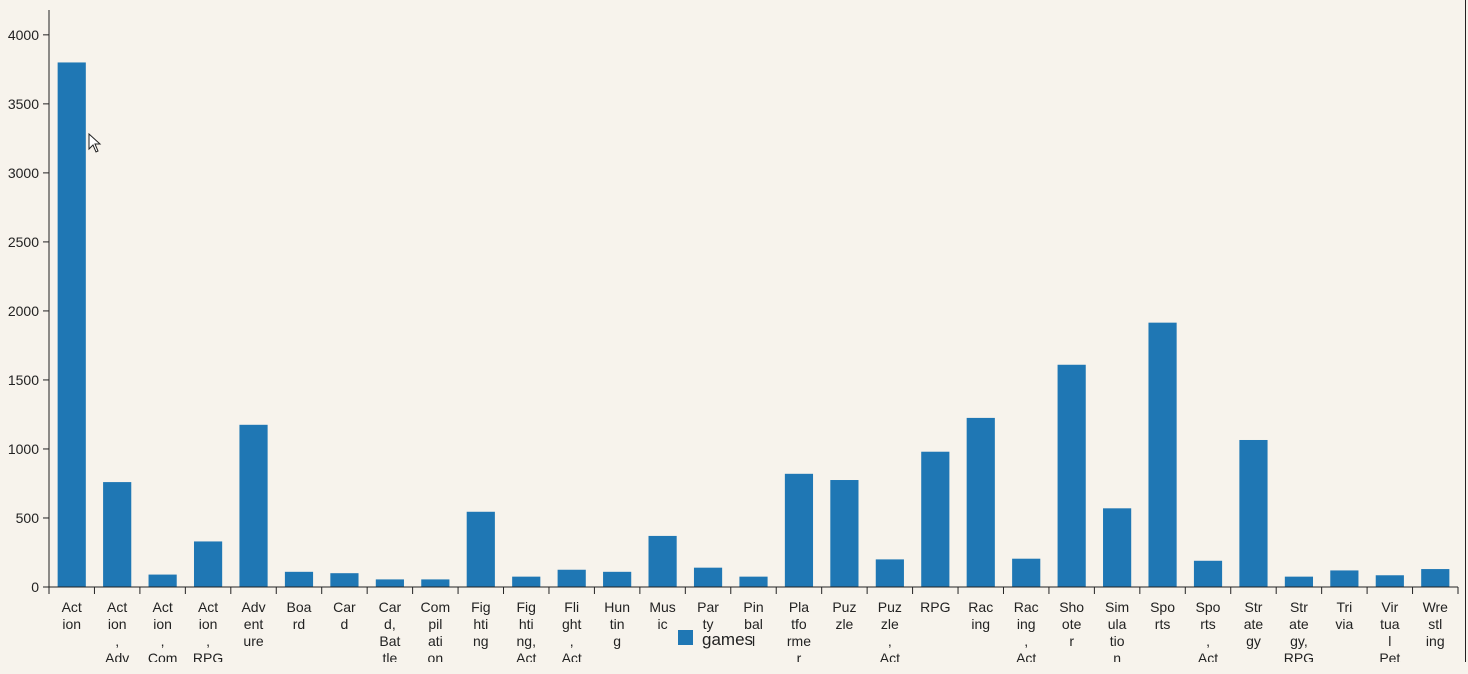  Describe the element at coordinates (753, 624) in the screenshot. I see `x-tick-label: Pin bal l` at that location.